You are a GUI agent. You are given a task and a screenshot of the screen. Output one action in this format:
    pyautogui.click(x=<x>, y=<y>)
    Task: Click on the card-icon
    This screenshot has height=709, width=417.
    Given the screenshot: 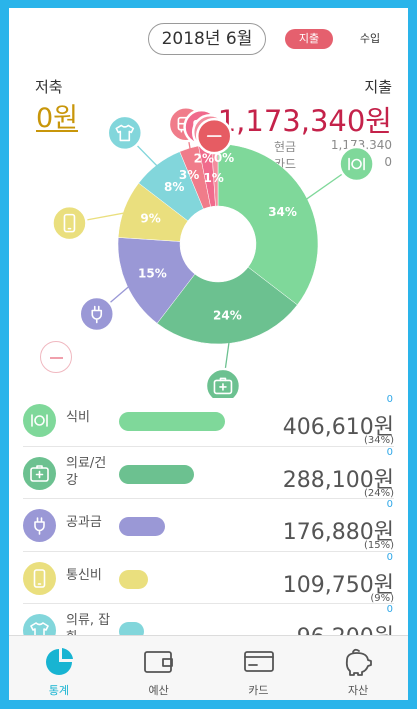 What is the action you would take?
    pyautogui.click(x=258, y=661)
    